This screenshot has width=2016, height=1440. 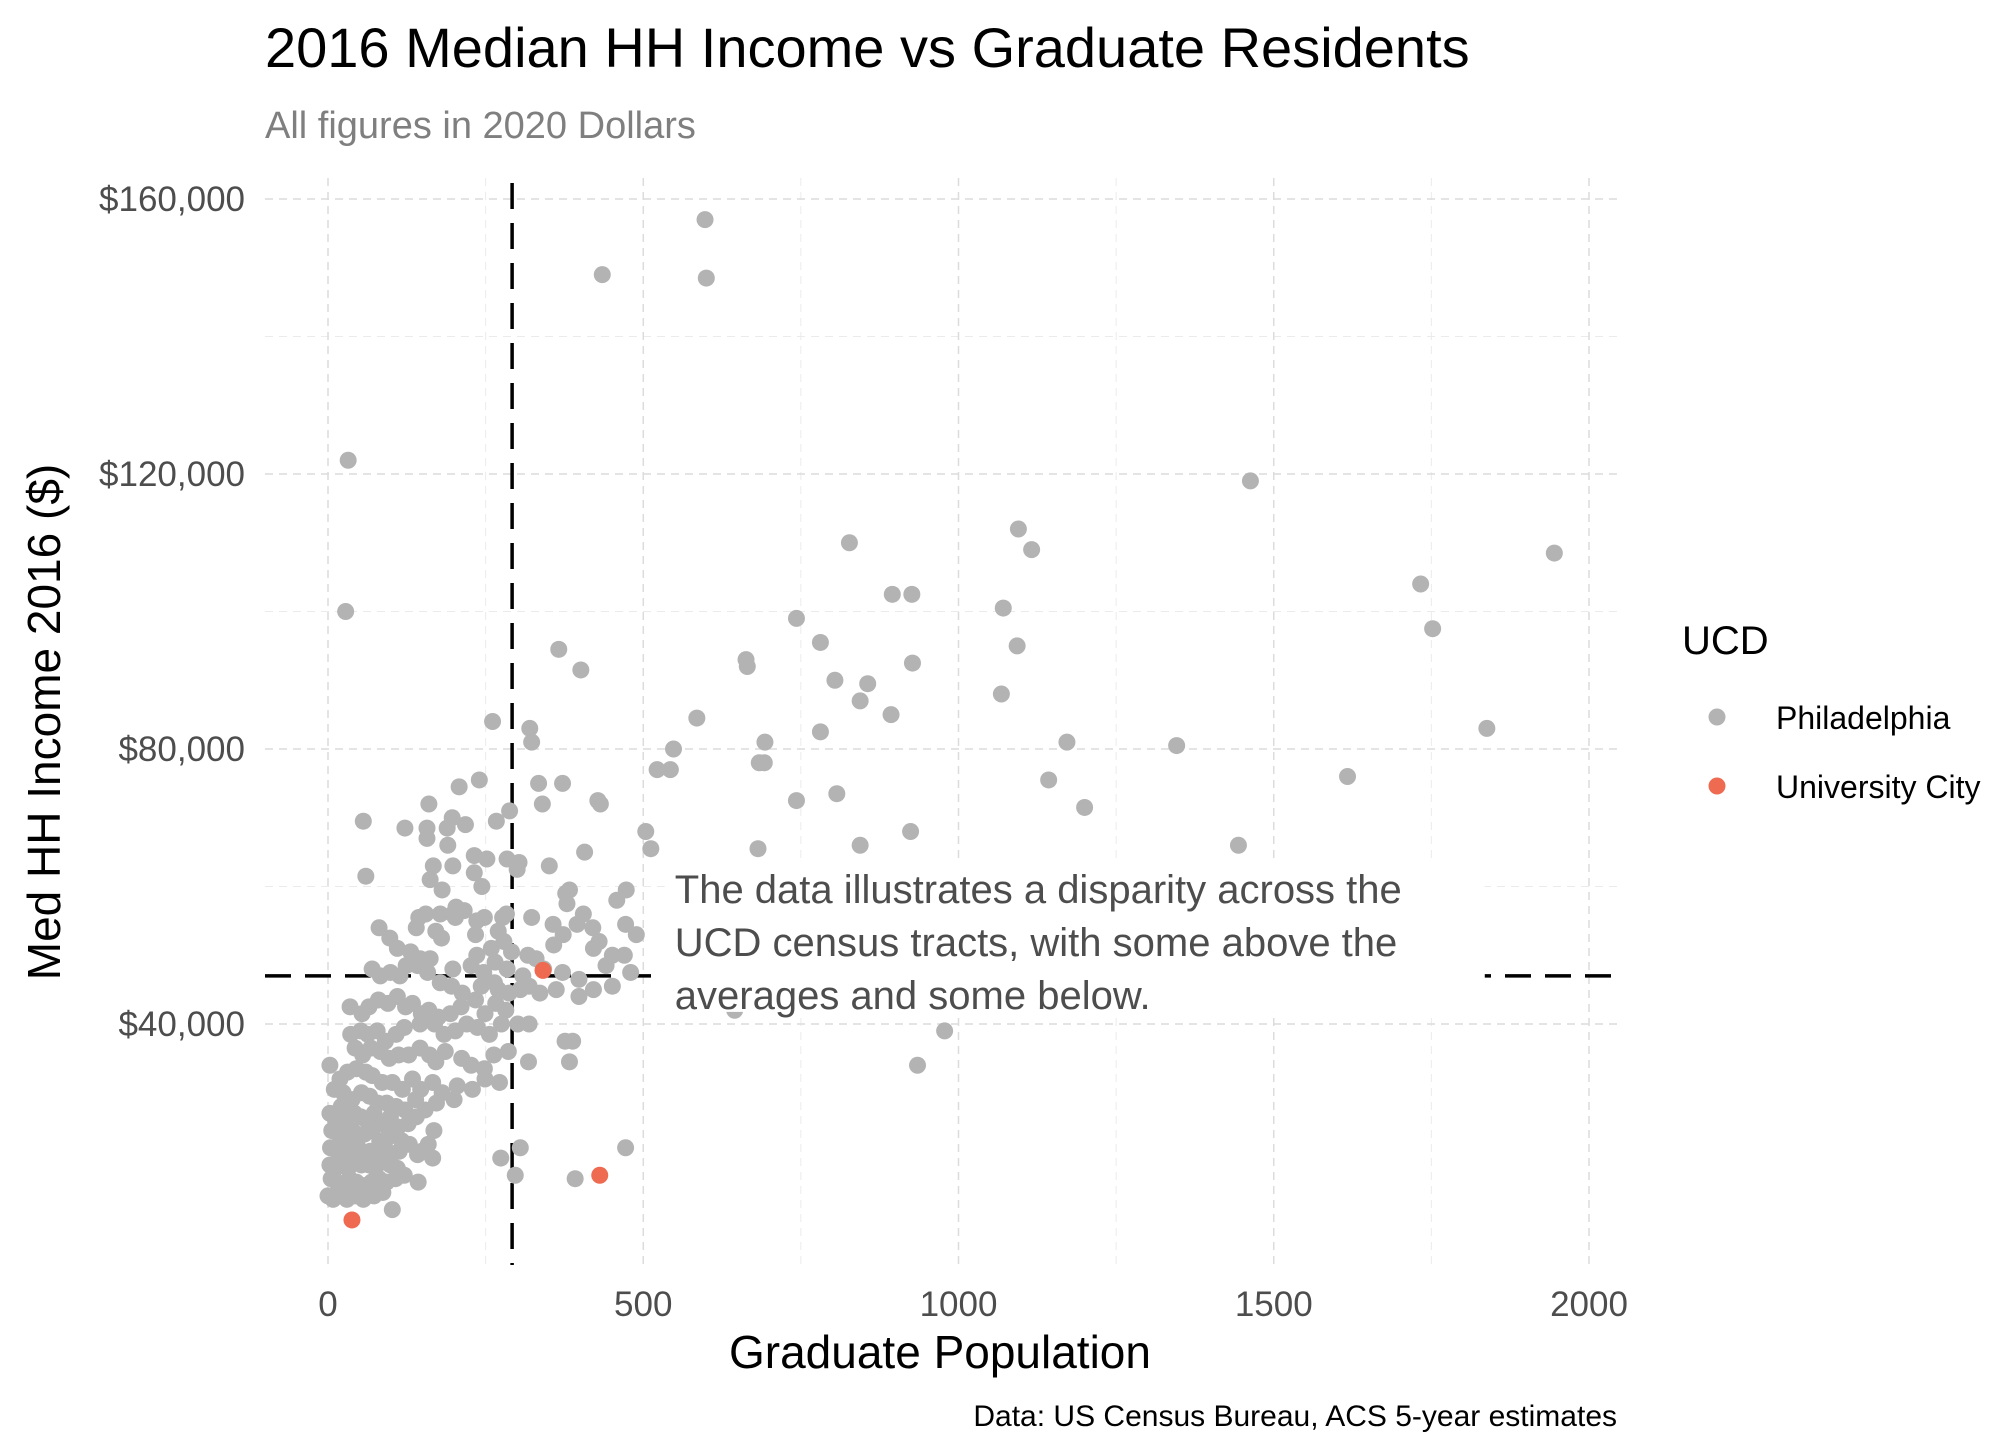 I want to click on legend-label-university-city: University City, so click(x=1878, y=787).